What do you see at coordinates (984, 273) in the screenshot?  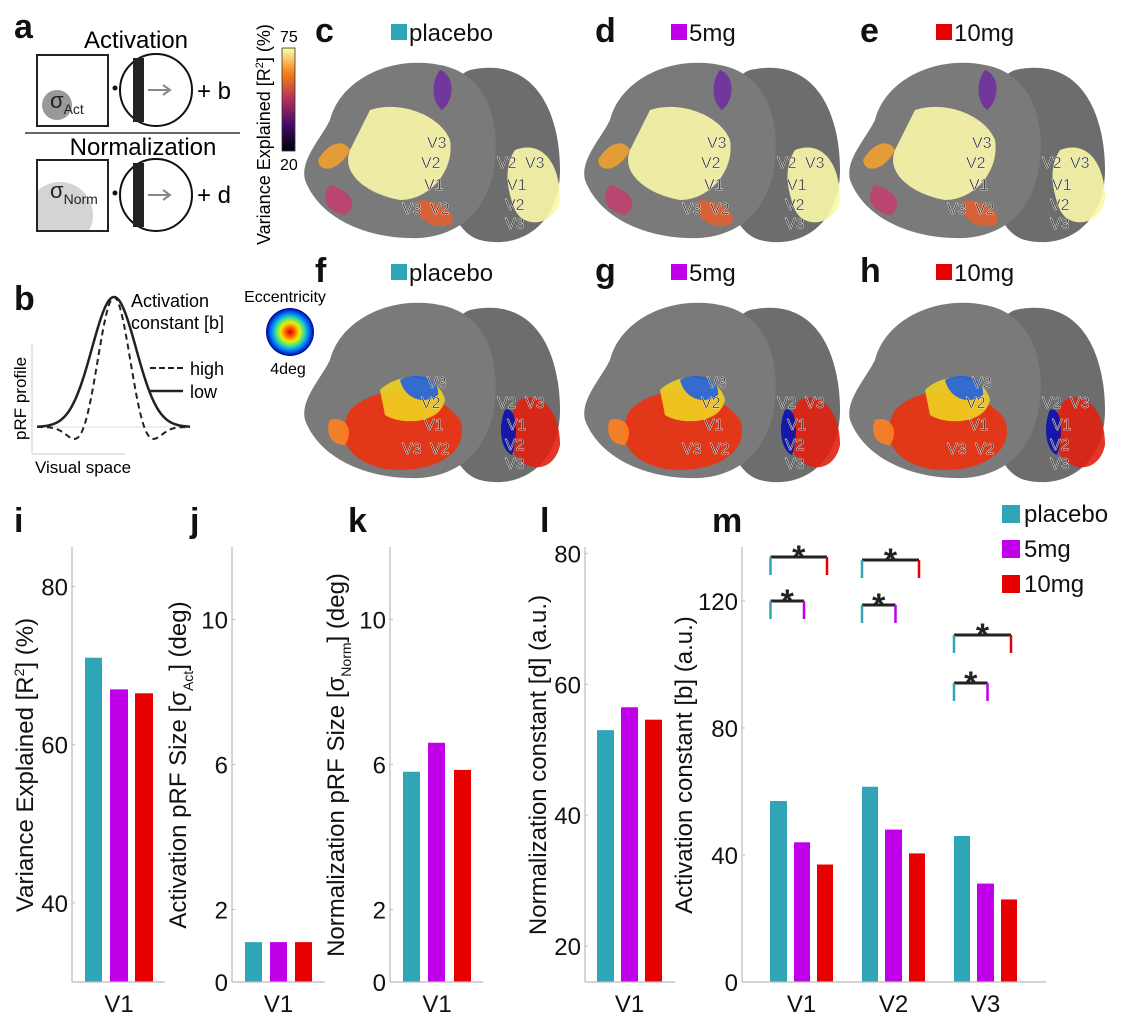 I see `condition-label: 10mg` at bounding box center [984, 273].